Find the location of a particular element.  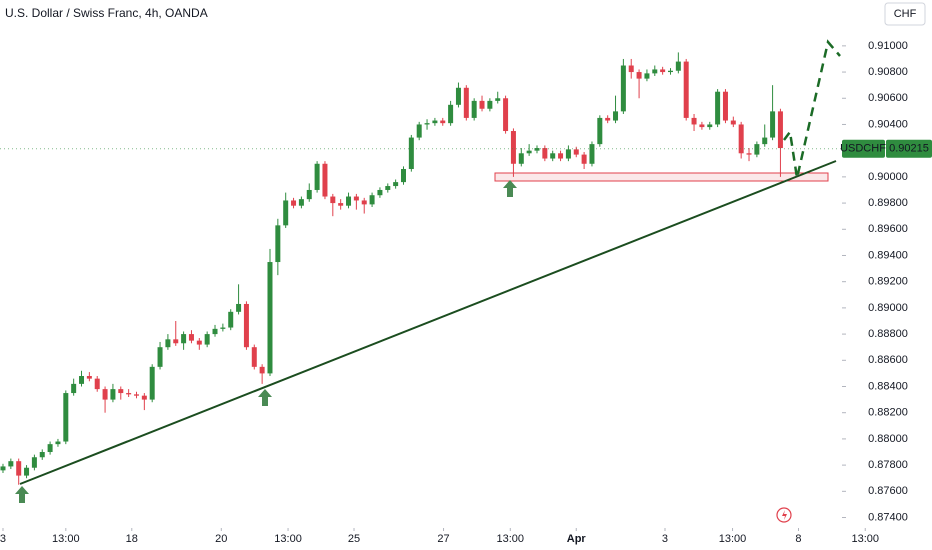

title-bg is located at coordinates (130, 13).